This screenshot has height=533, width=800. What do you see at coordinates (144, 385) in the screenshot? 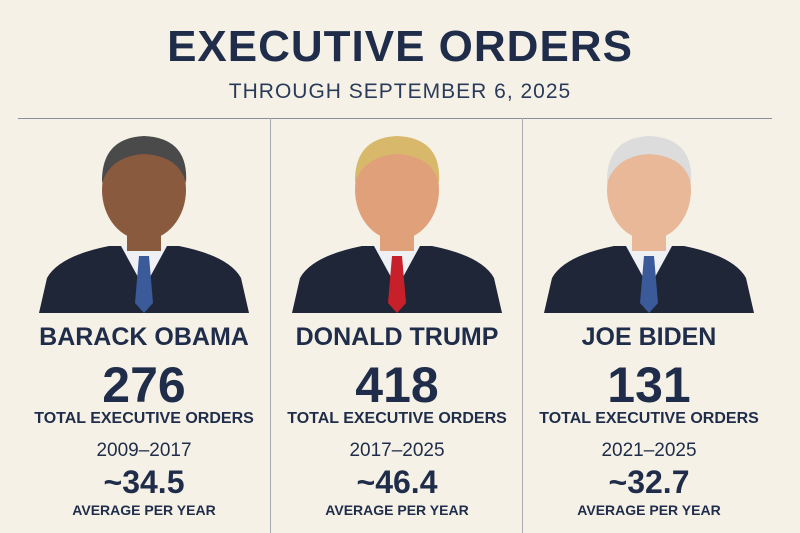
I see `total: 276` at bounding box center [144, 385].